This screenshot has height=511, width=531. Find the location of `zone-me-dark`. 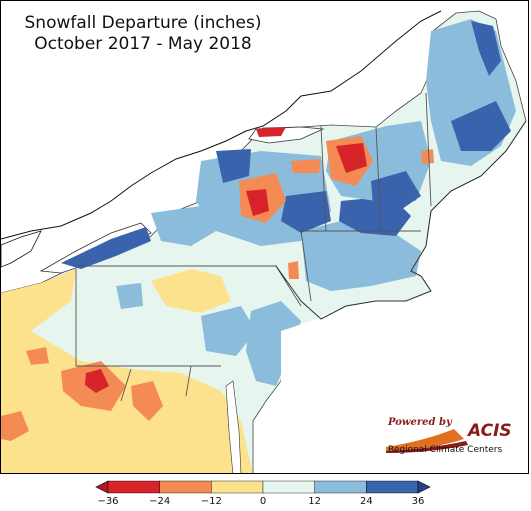

zone-me-dark is located at coordinates (486, 48).